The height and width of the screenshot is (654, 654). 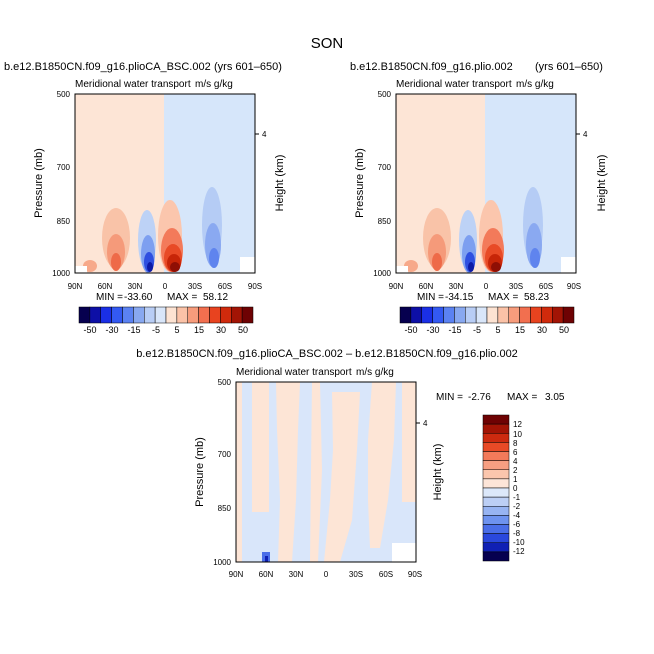 I want to click on panel-case-title: b.e12.B1850CN.f09_g16.plio.002, so click(x=431, y=67).